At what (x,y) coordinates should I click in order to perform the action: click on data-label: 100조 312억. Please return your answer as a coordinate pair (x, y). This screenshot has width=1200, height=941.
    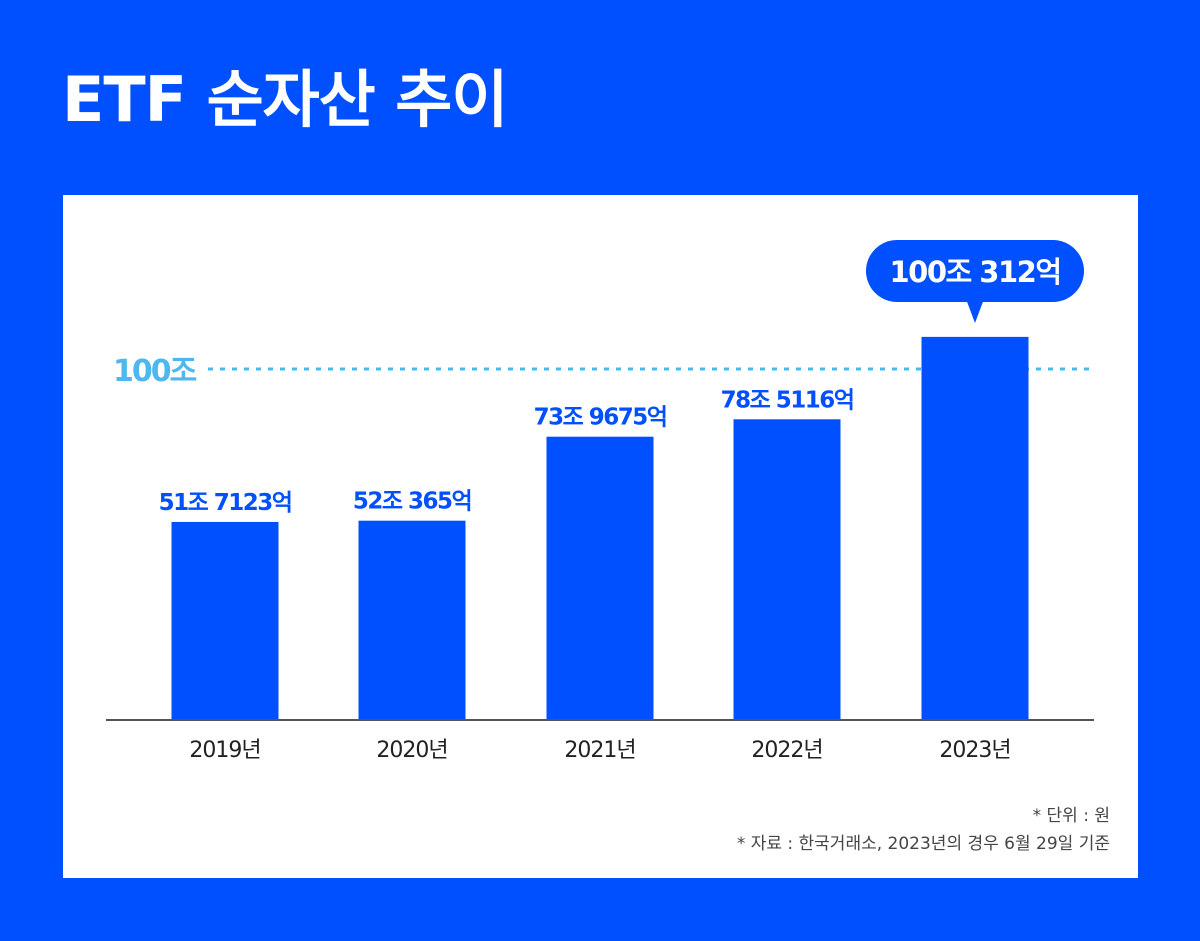
    Looking at the image, I should click on (974, 272).